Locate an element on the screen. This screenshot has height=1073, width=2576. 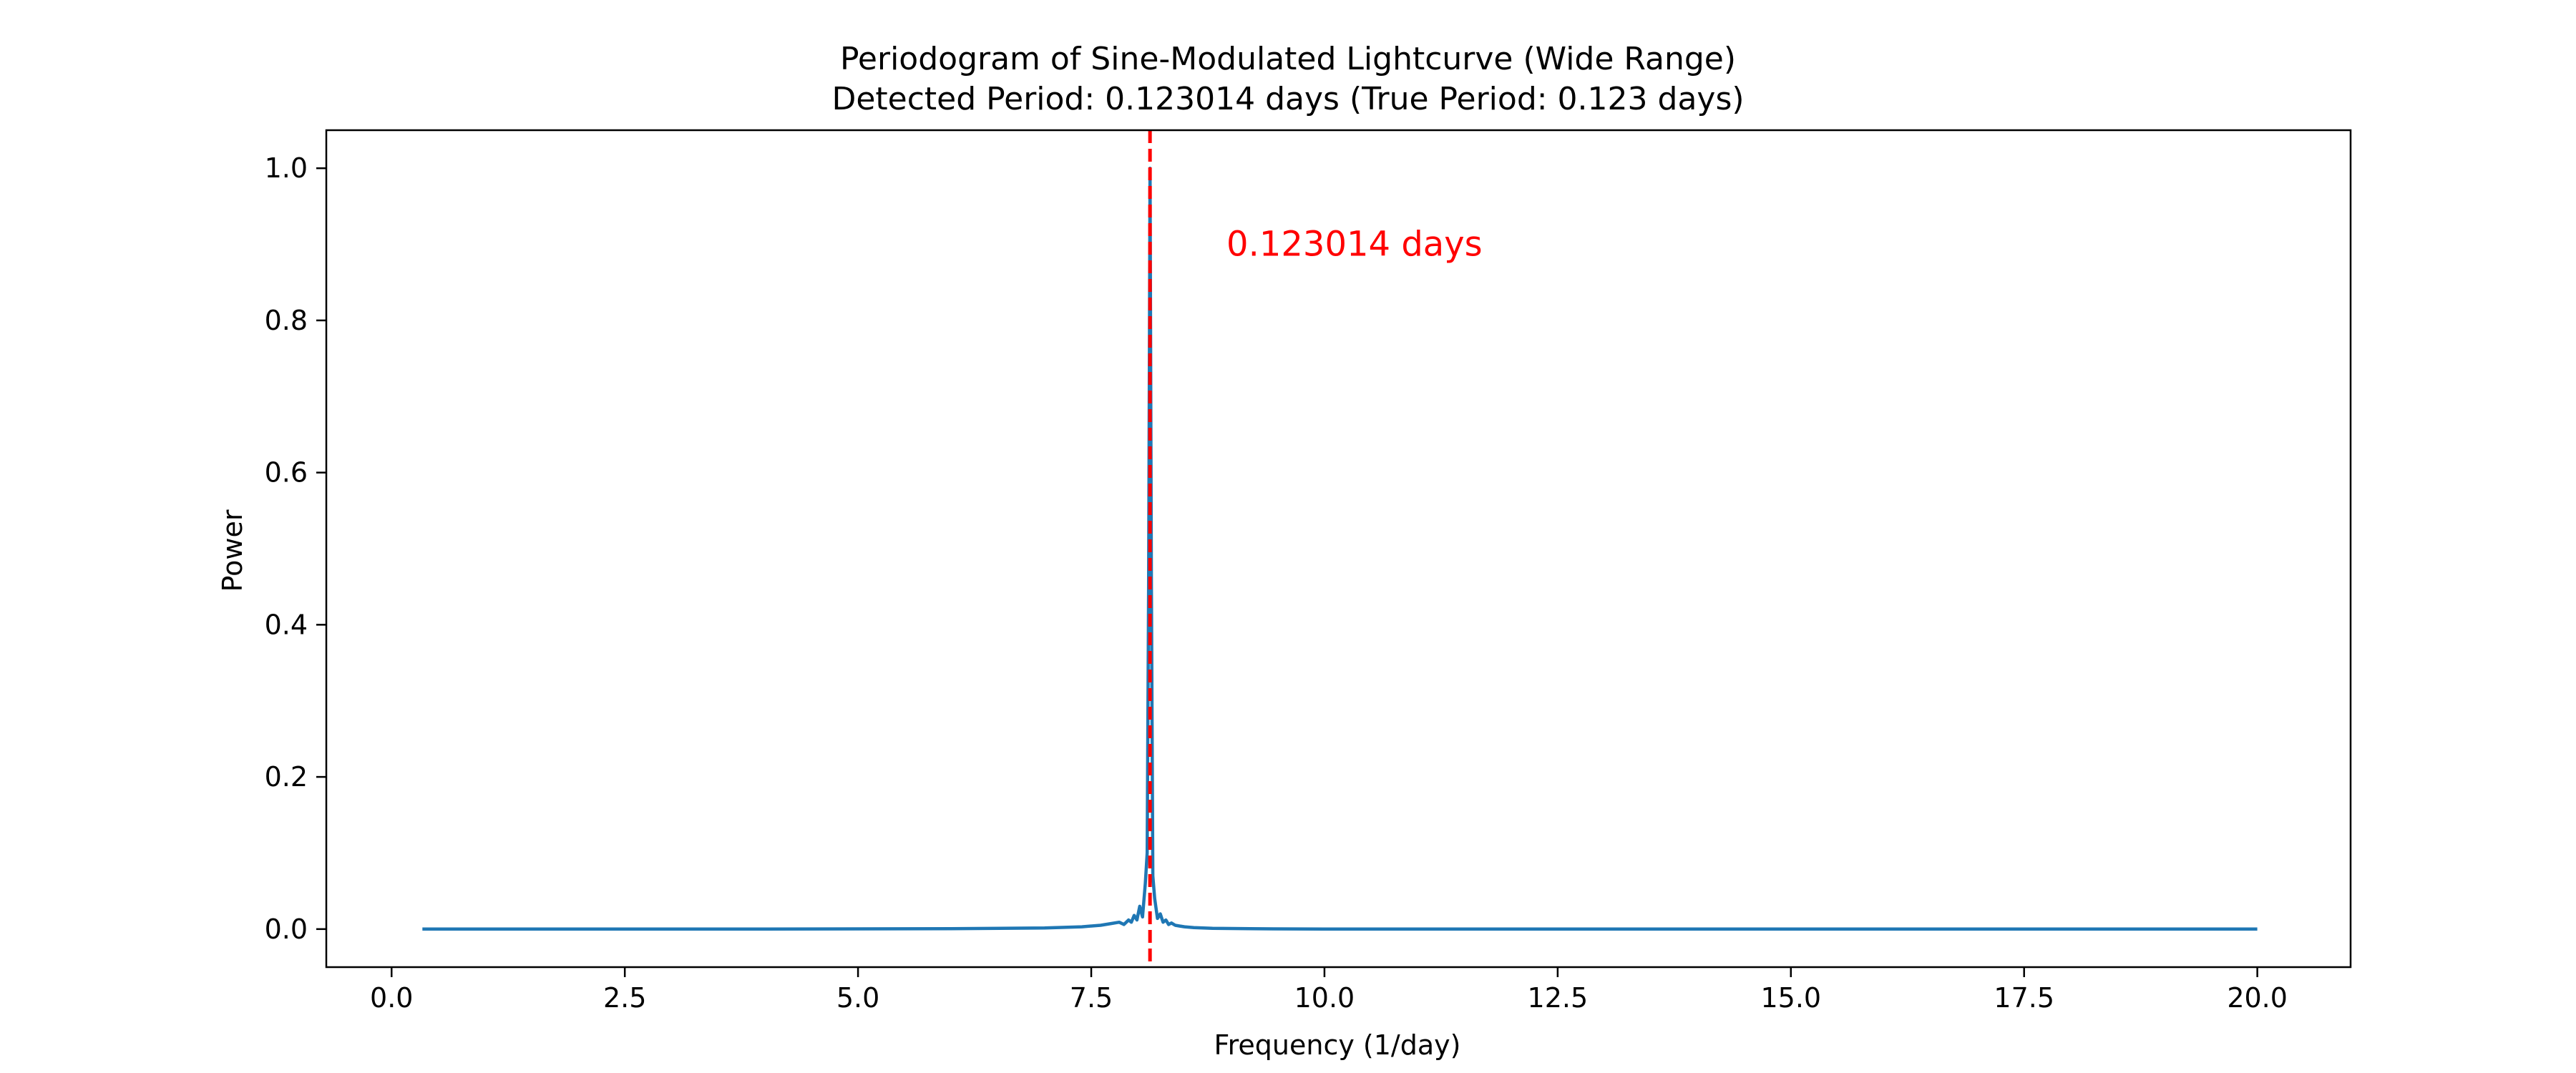
x-tick-label: 0.0 is located at coordinates (391, 998).